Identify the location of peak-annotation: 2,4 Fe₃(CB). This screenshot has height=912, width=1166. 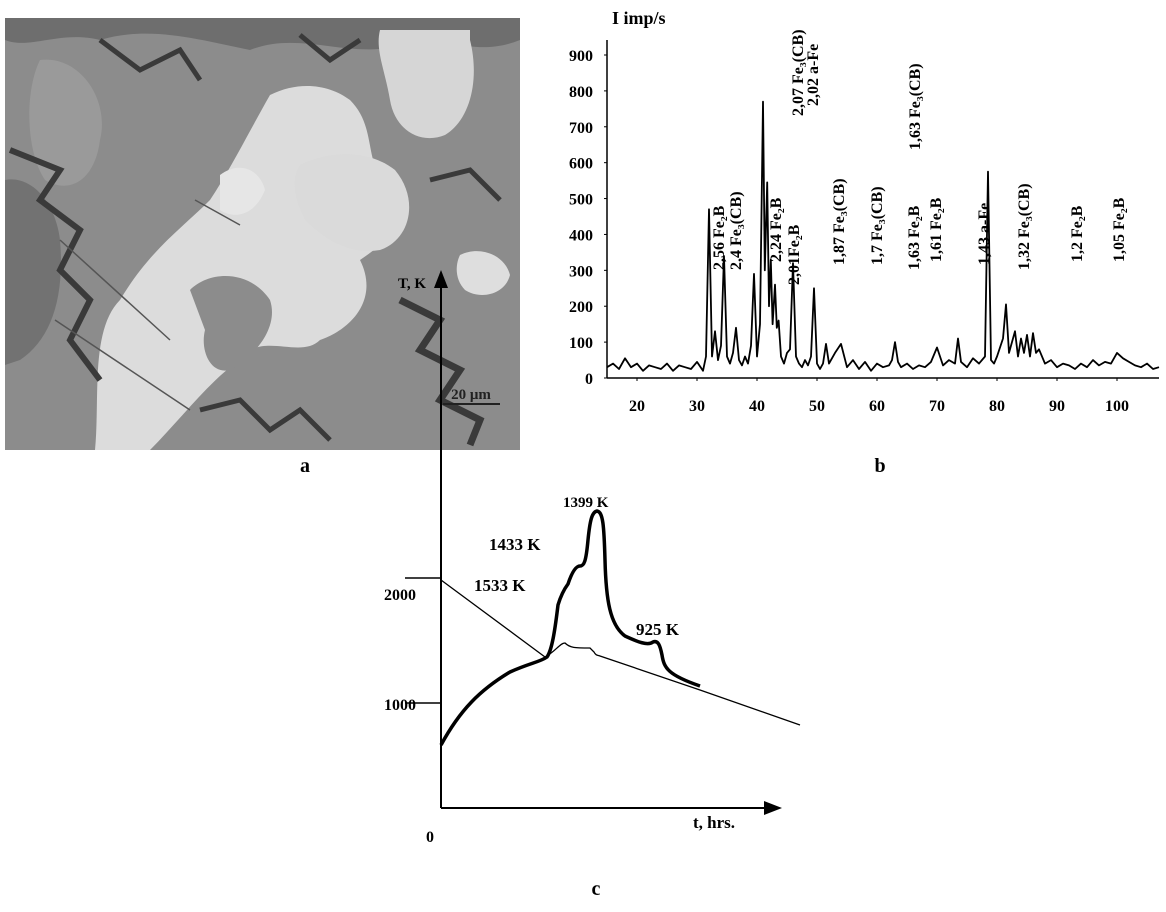
(736, 230).